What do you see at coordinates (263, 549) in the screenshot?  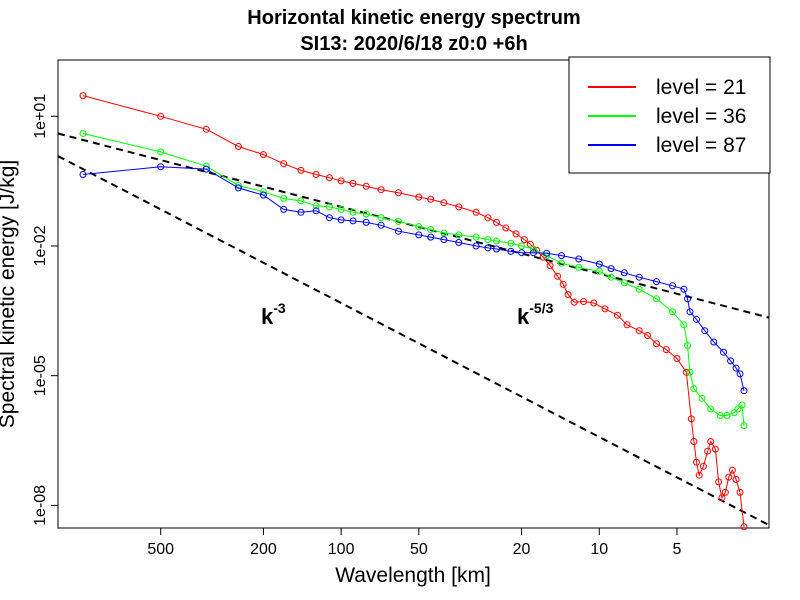 I see `x-tick-label: 200` at bounding box center [263, 549].